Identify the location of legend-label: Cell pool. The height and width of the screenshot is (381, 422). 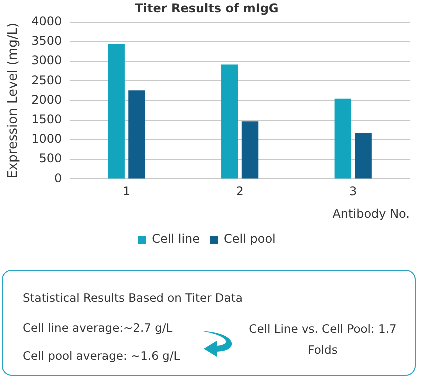
(250, 239).